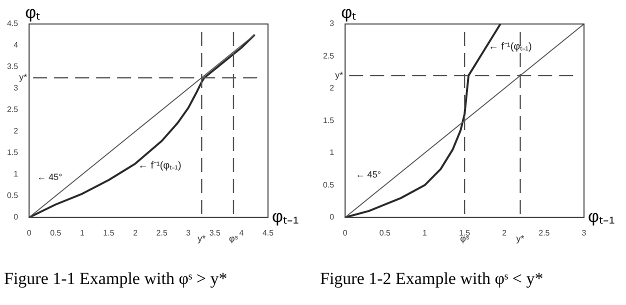  I want to click on ref-line-label: φˢ, so click(233, 238).